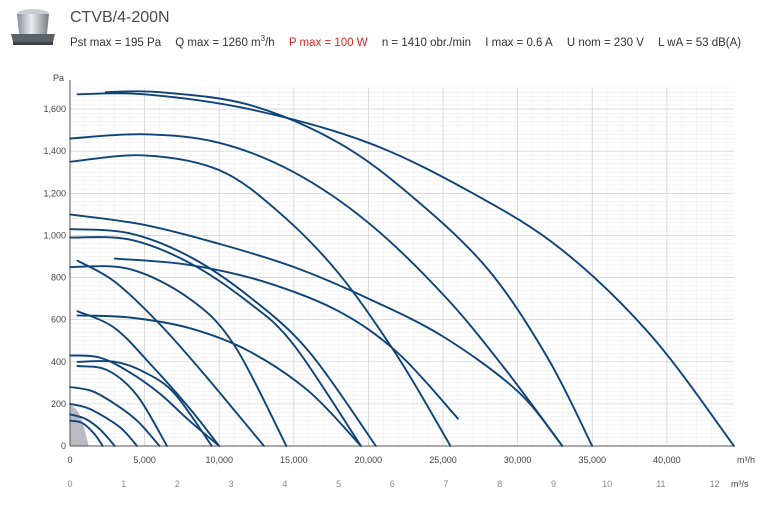 Image resolution: width=761 pixels, height=507 pixels. What do you see at coordinates (746, 460) in the screenshot?
I see `x-axis-label: m³/h` at bounding box center [746, 460].